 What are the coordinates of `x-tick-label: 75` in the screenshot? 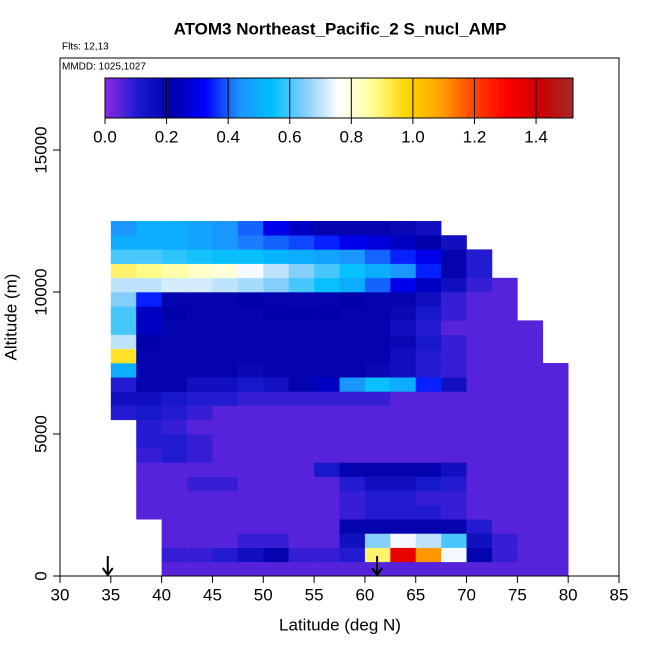 It's located at (517, 594).